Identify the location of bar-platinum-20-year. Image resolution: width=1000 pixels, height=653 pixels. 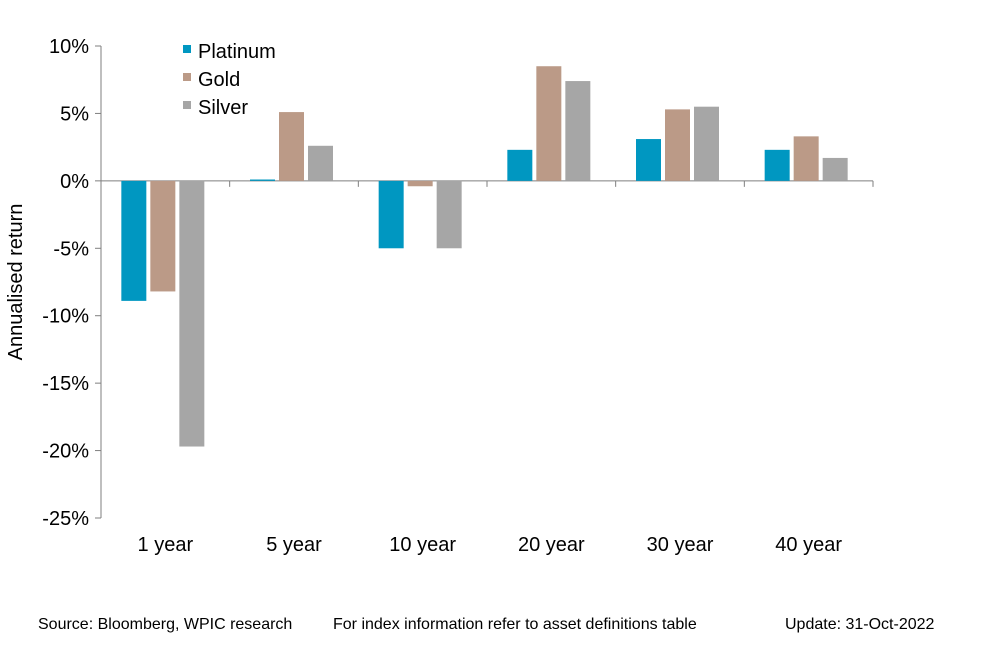
(520, 165).